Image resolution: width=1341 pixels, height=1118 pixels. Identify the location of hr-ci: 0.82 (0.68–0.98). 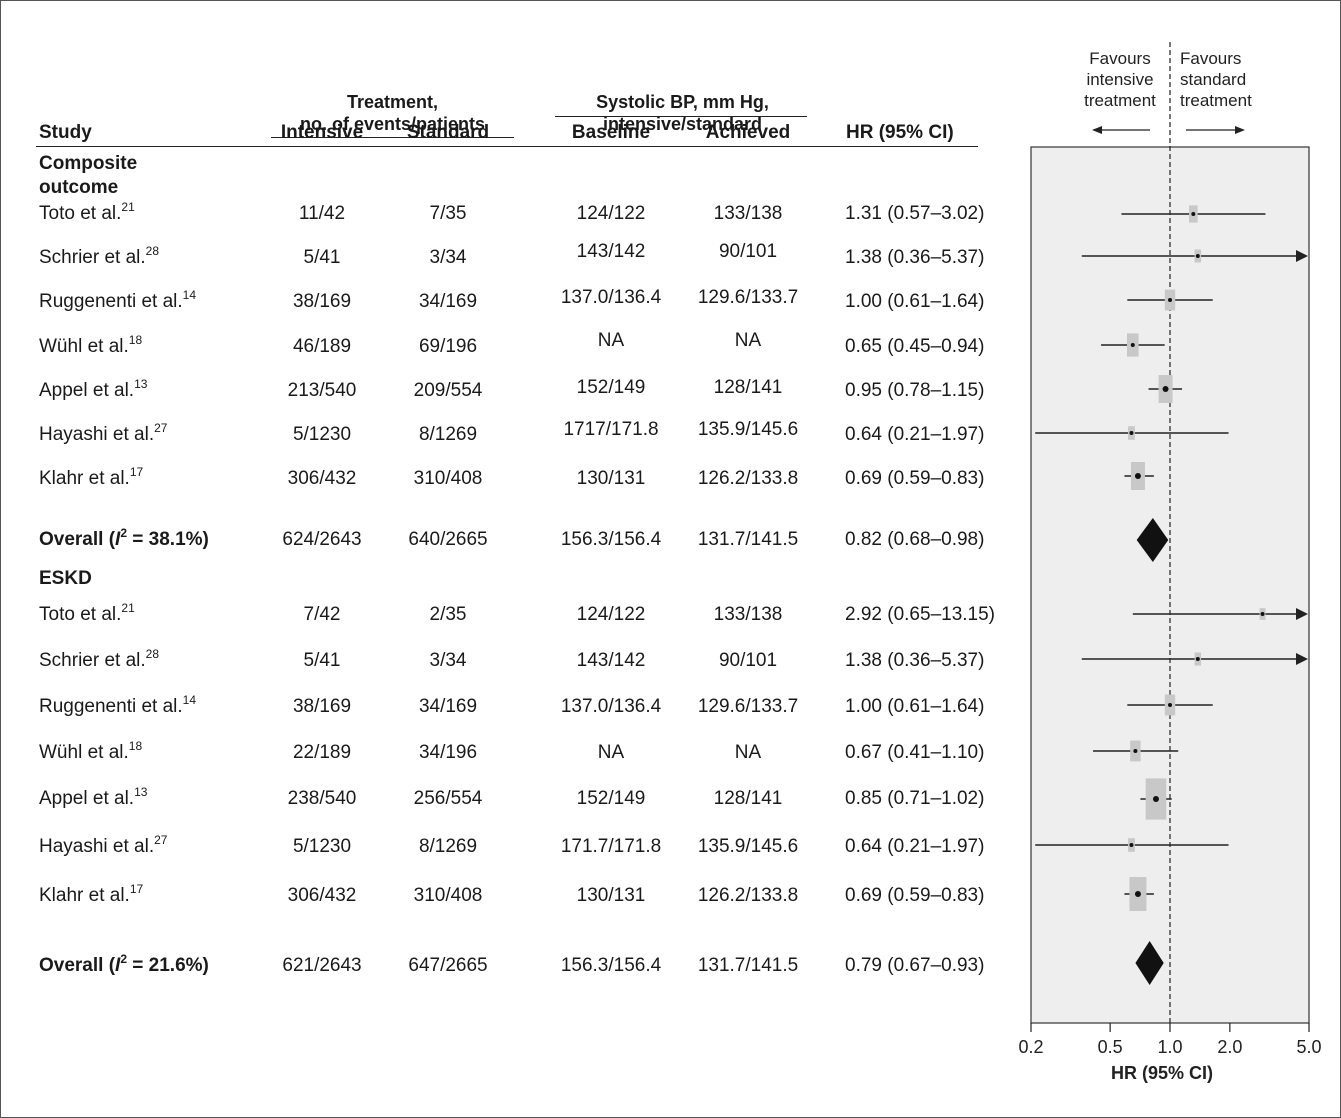
(915, 539).